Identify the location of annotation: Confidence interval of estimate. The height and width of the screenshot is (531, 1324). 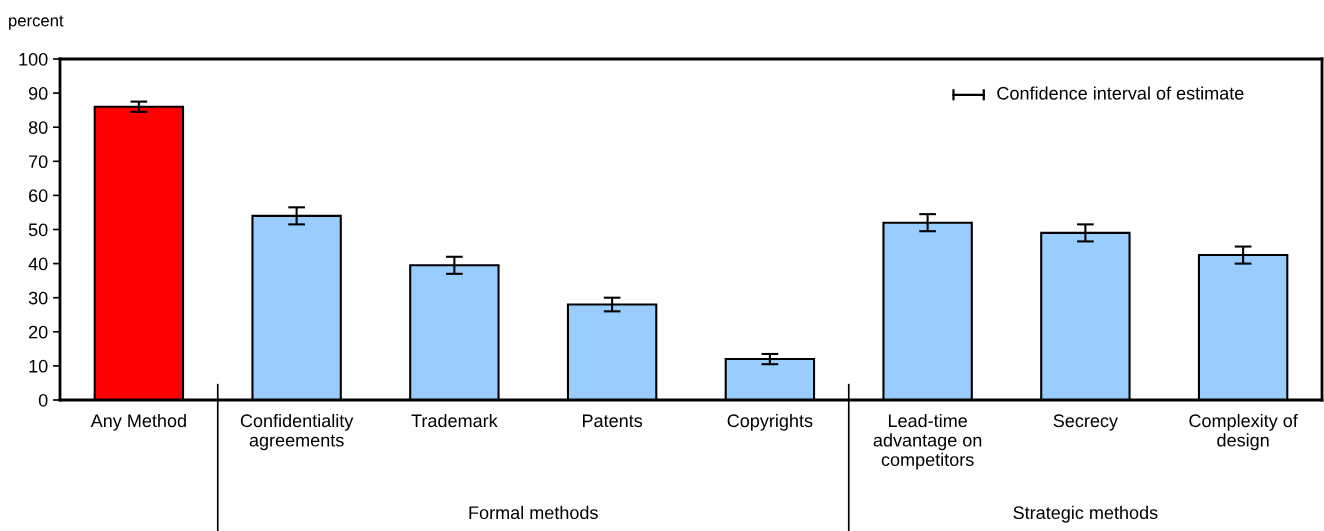
(1120, 93).